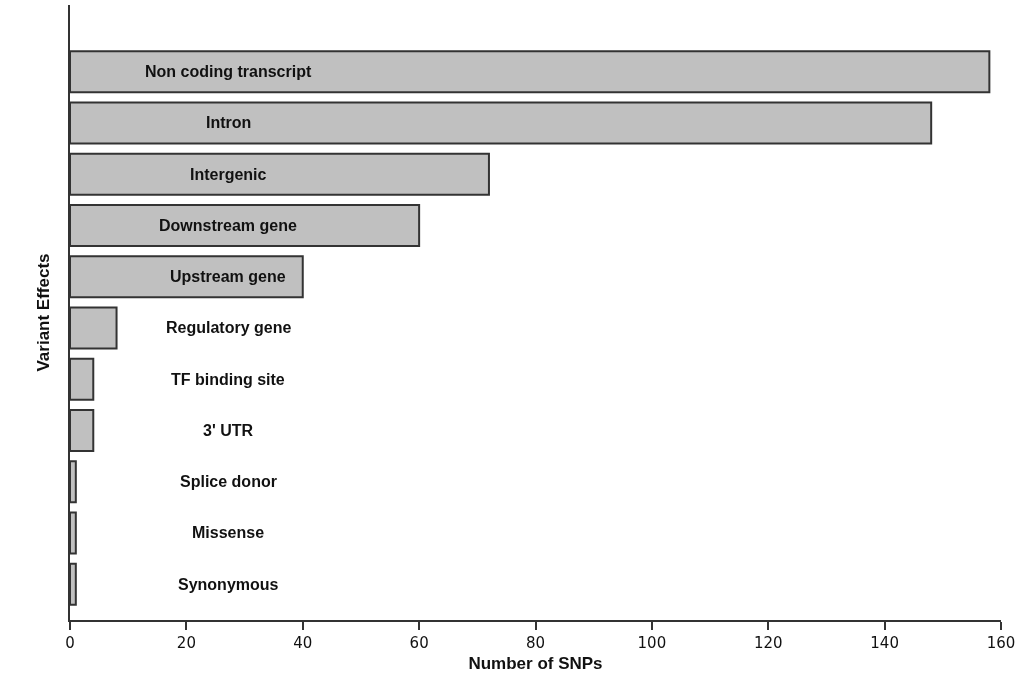 The image size is (1031, 692). Describe the element at coordinates (228, 532) in the screenshot. I see `y-tick-label: Missense` at that location.